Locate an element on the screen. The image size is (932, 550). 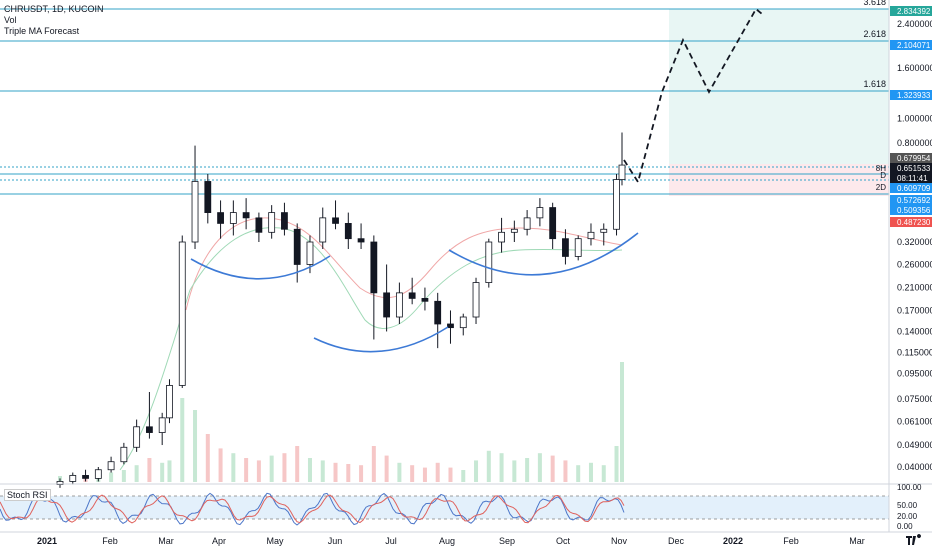
symbol-title: CHRUSDT, 1D, KUCOIN is located at coordinates (54, 9).